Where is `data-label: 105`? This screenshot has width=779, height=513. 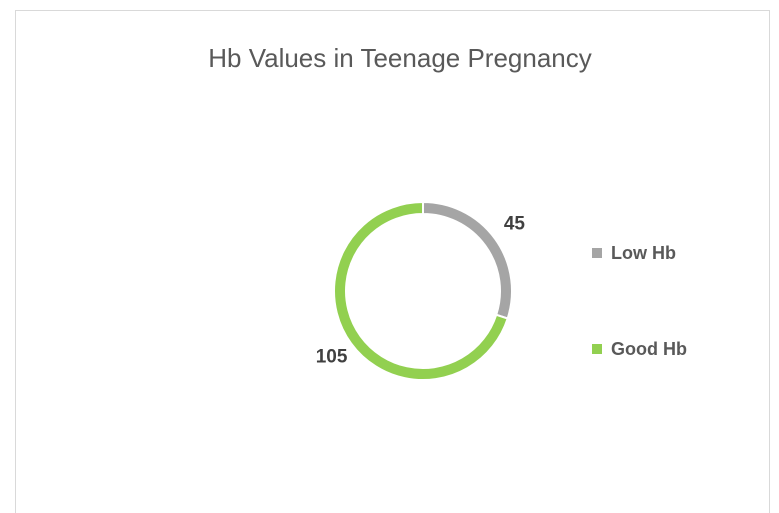
data-label: 105 is located at coordinates (332, 356).